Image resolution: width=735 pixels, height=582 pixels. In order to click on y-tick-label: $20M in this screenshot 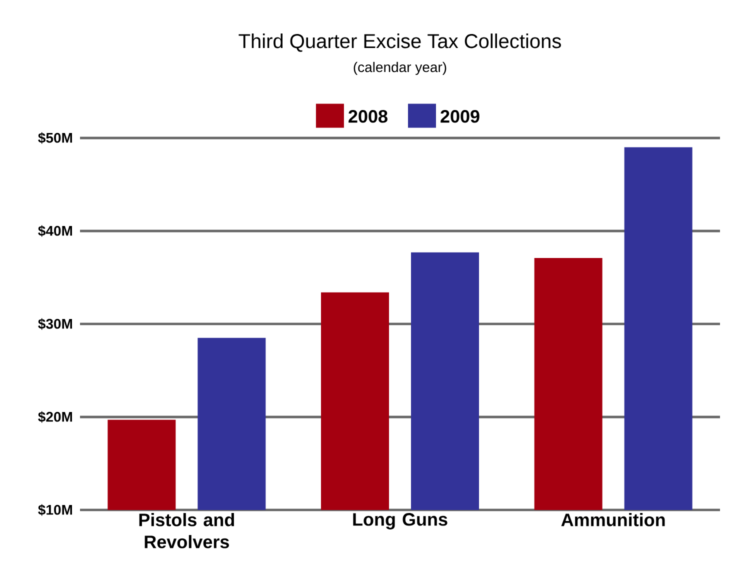, I will do `click(55, 417)`.